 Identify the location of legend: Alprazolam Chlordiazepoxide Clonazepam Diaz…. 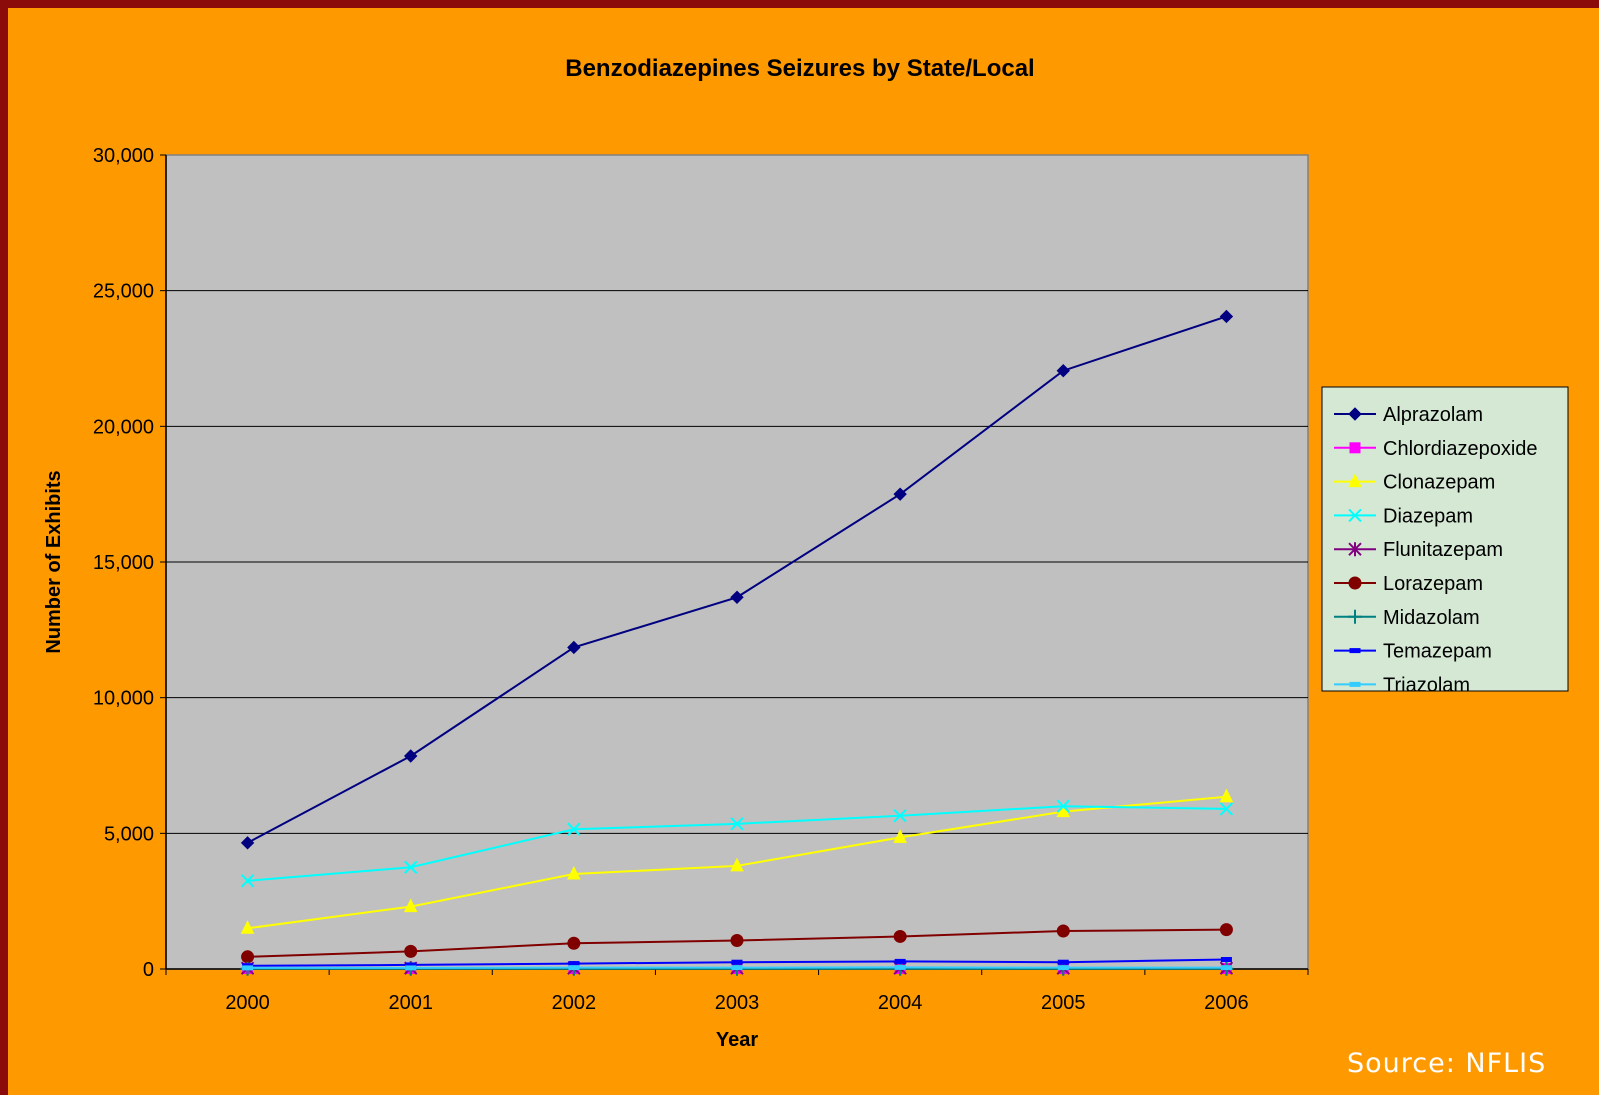
(1445, 541).